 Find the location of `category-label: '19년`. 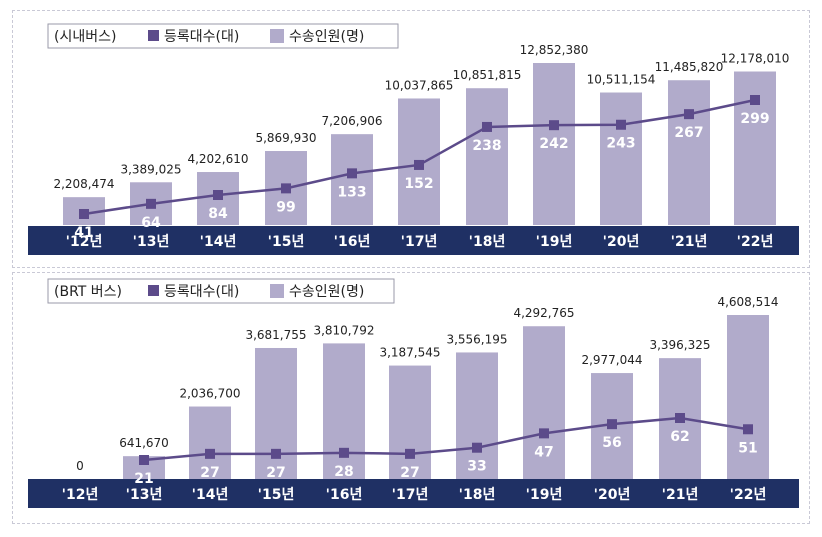

category-label: '19년 is located at coordinates (544, 495).